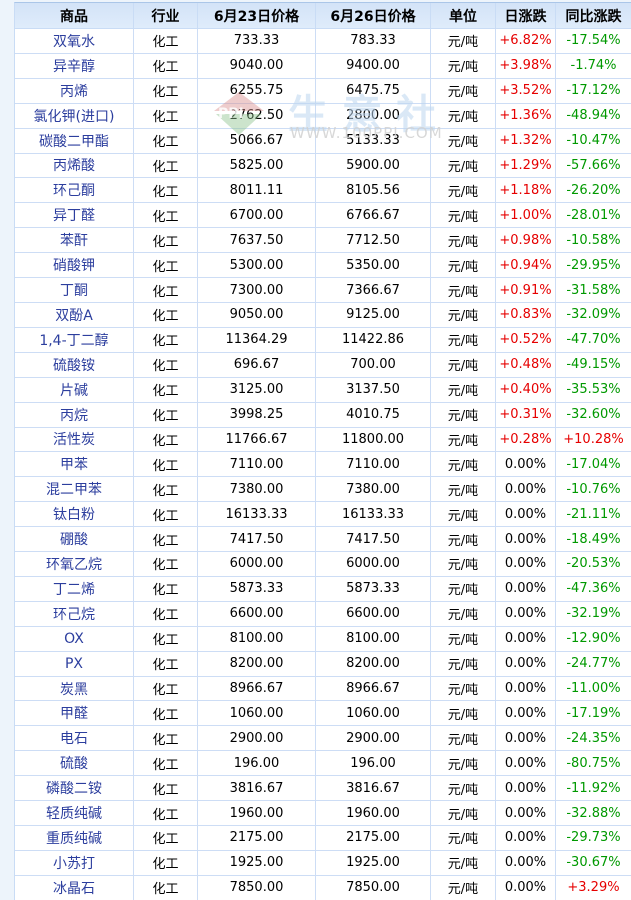 This screenshot has height=900, width=631. What do you see at coordinates (593, 365) in the screenshot?
I see `yoy-change-cell: -49.15%` at bounding box center [593, 365].